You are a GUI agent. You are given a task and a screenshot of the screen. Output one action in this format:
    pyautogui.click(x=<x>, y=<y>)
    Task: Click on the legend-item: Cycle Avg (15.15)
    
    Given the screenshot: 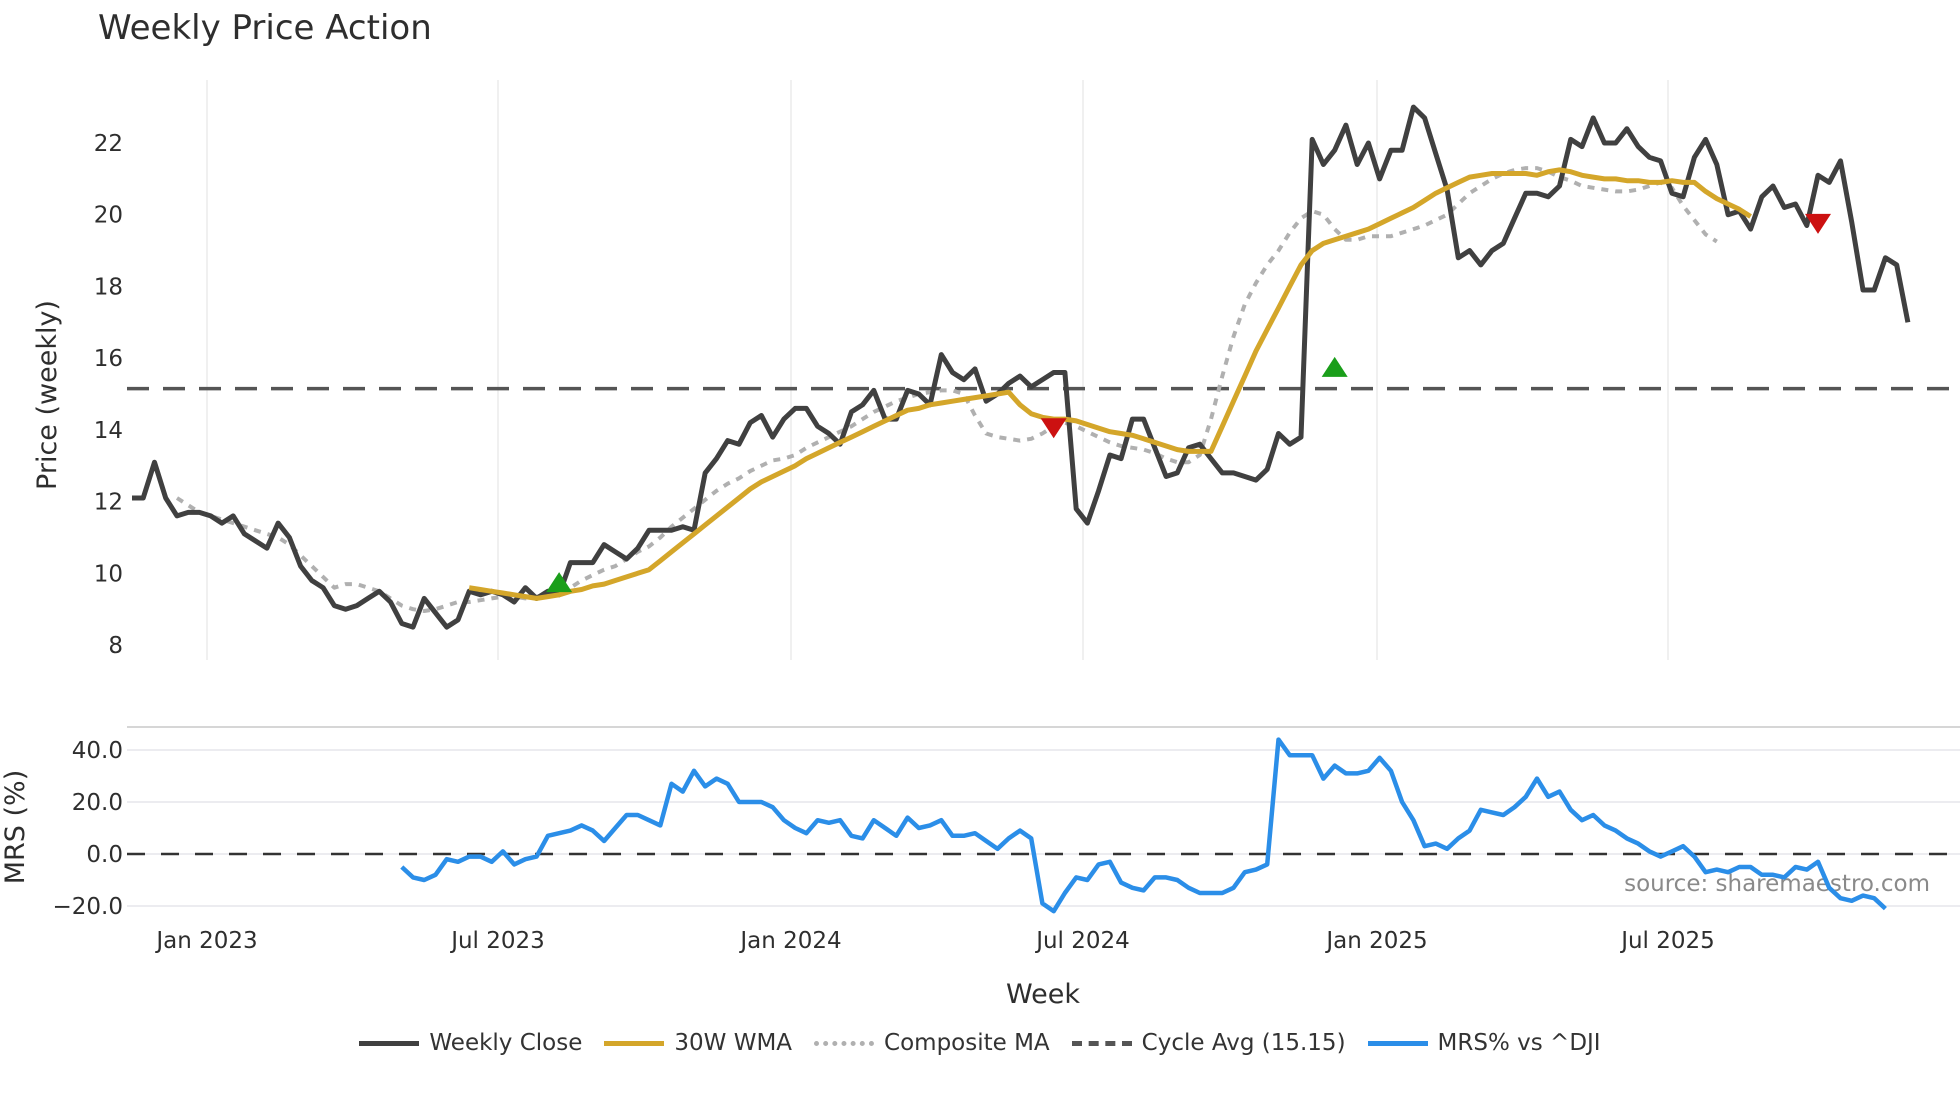 What is the action you would take?
    pyautogui.click(x=1208, y=1043)
    